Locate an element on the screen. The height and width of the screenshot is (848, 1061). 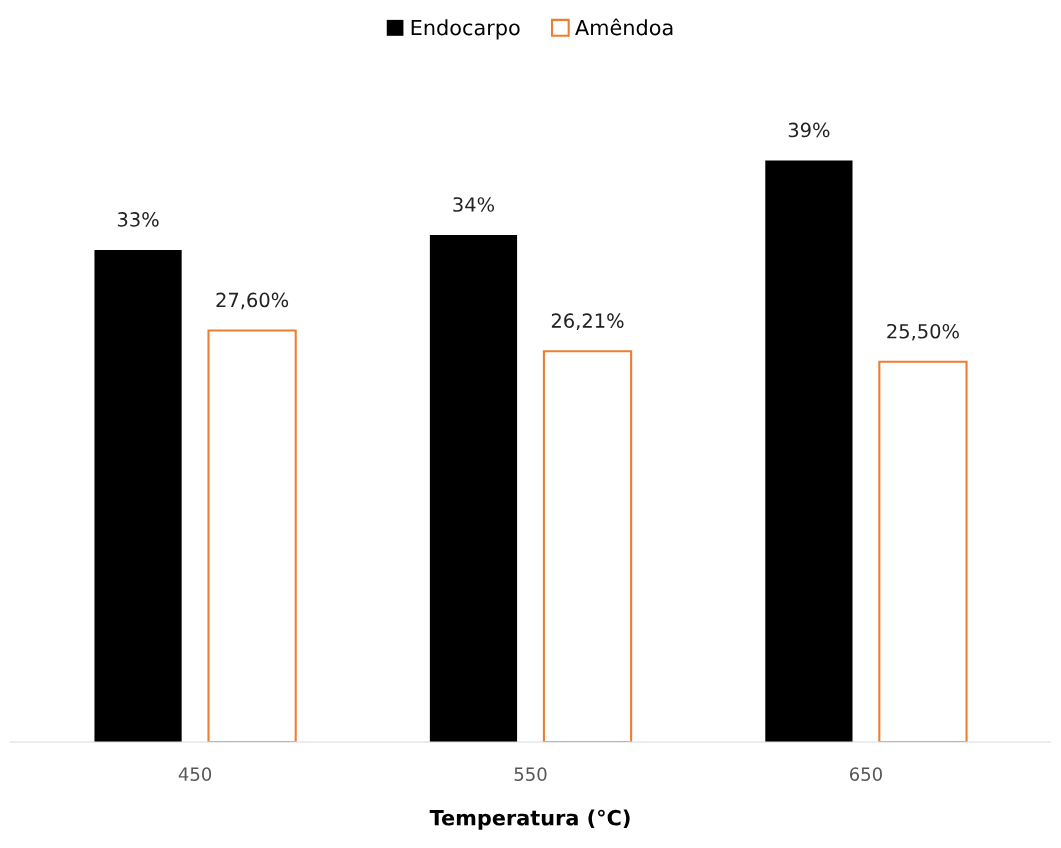
x-tick-label: 650 is located at coordinates (865, 774).